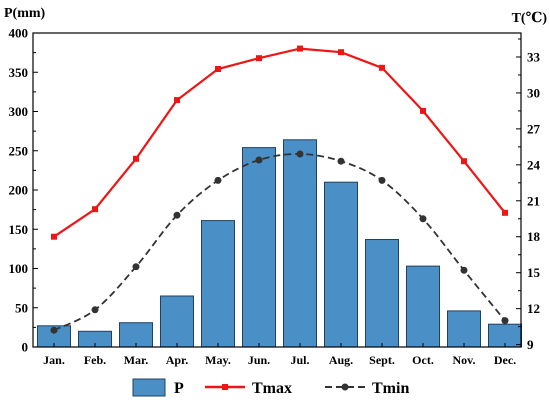  I want to click on y-tick-label: 400, so click(19, 33).